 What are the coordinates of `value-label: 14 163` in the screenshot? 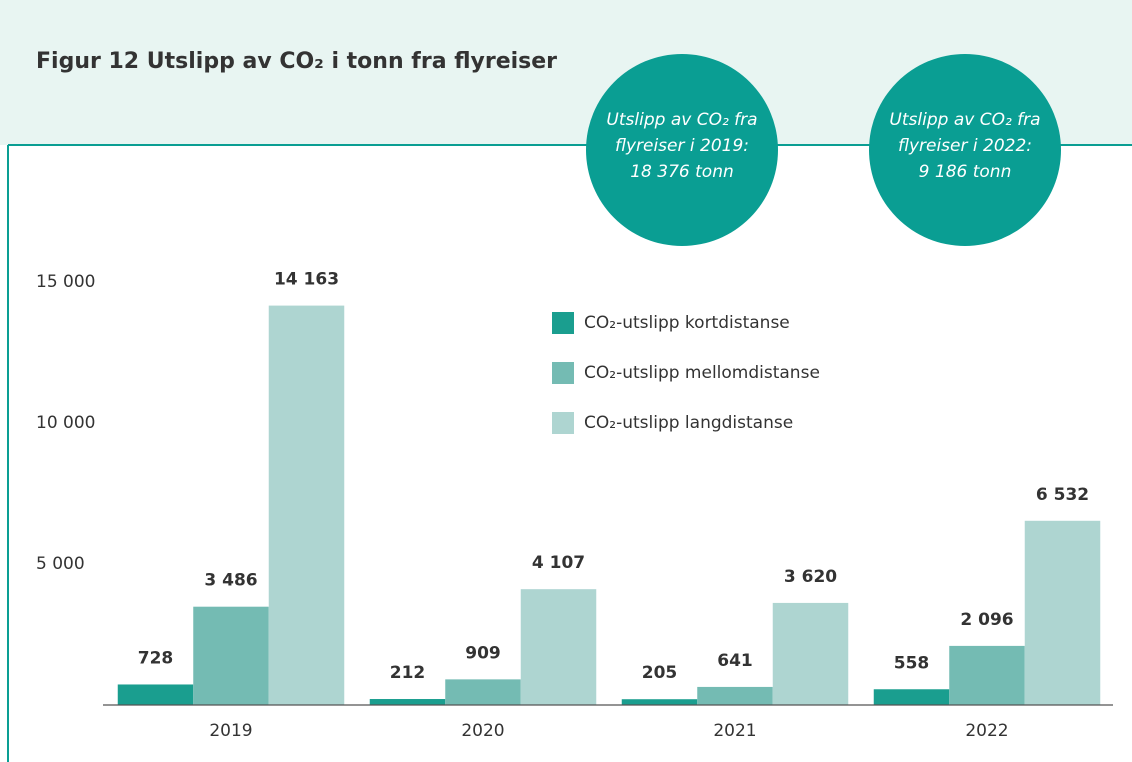 It's located at (306, 280).